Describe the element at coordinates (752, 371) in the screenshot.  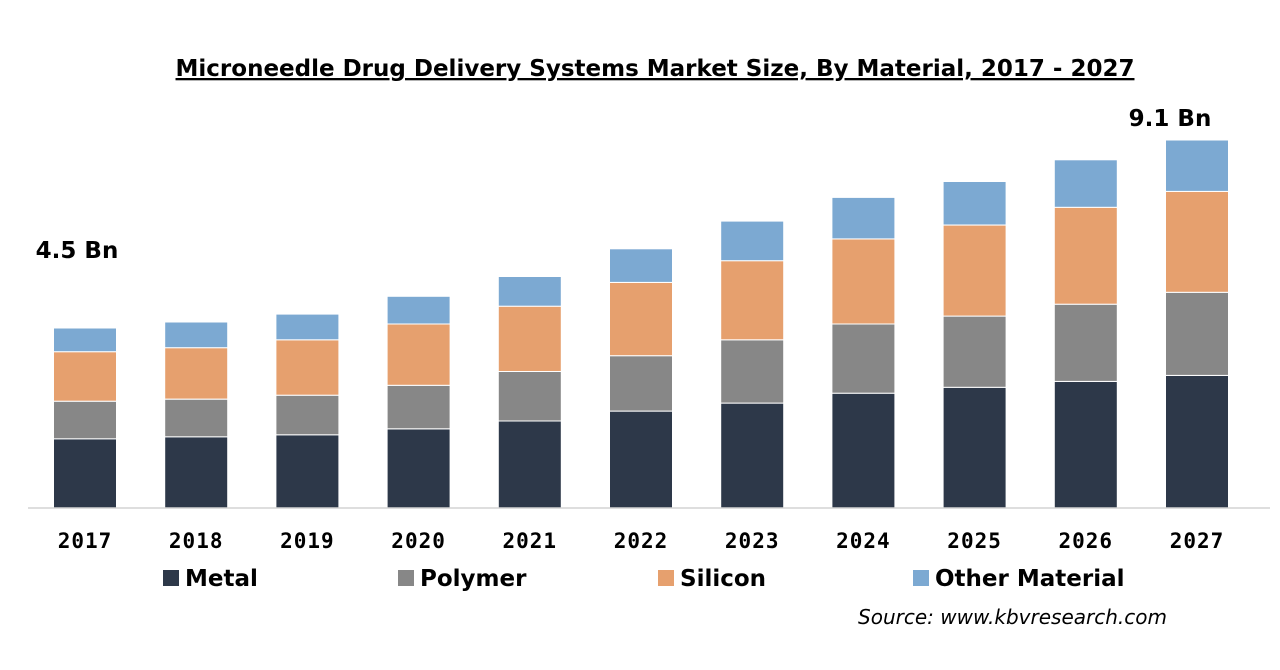
I see `bar-segment-2023-polymer` at that location.